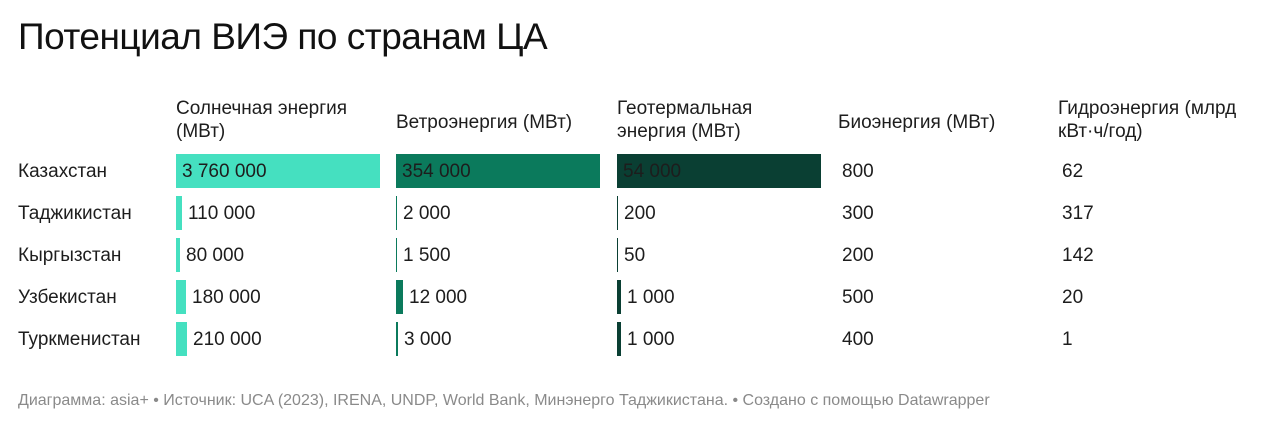  What do you see at coordinates (1067, 339) in the screenshot?
I see `value-cell: 1` at bounding box center [1067, 339].